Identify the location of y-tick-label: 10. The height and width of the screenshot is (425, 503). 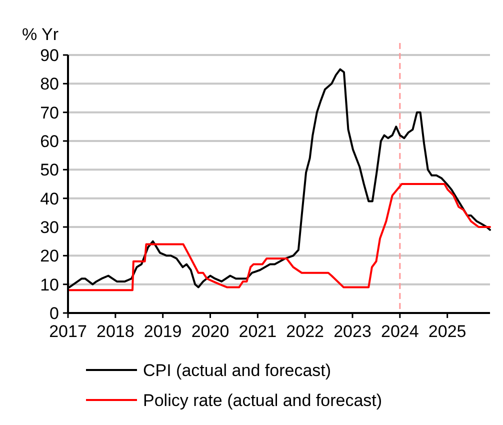
(49, 284).